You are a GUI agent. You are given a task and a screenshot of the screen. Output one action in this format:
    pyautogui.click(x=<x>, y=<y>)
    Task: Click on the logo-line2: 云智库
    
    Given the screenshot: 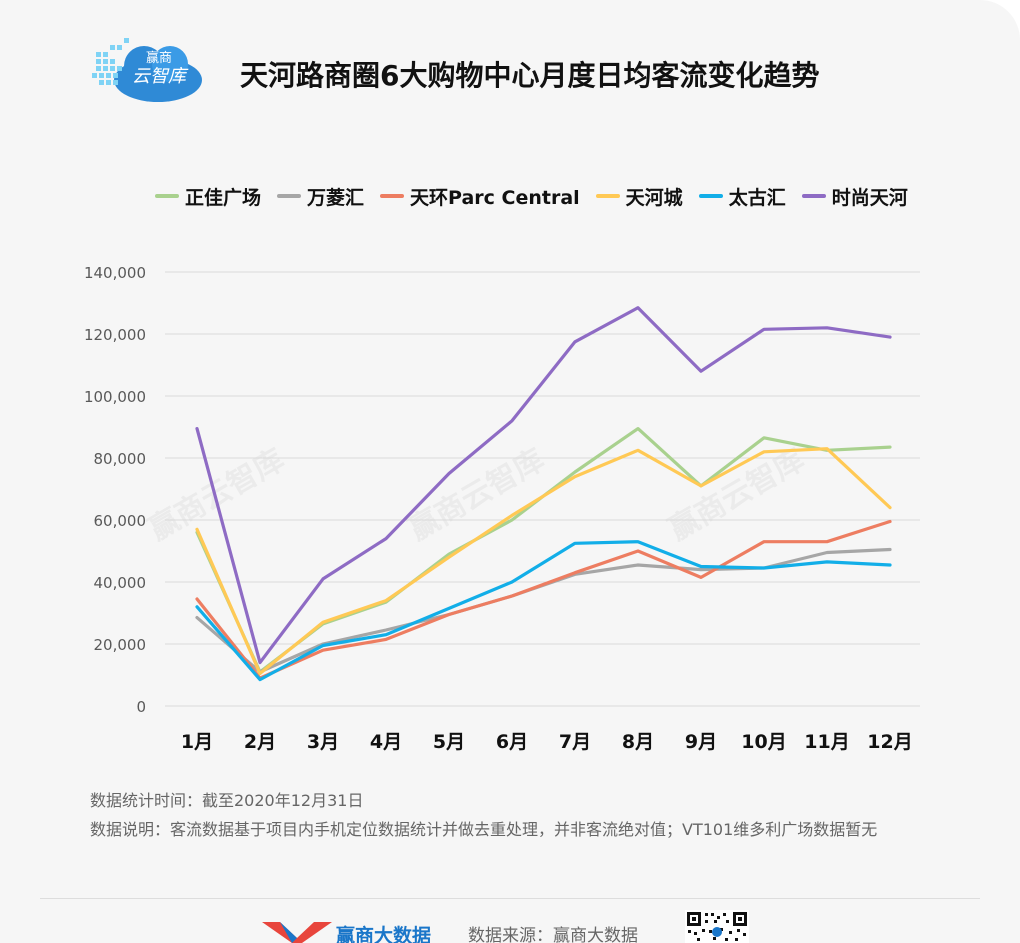 What is the action you would take?
    pyautogui.click(x=159, y=76)
    